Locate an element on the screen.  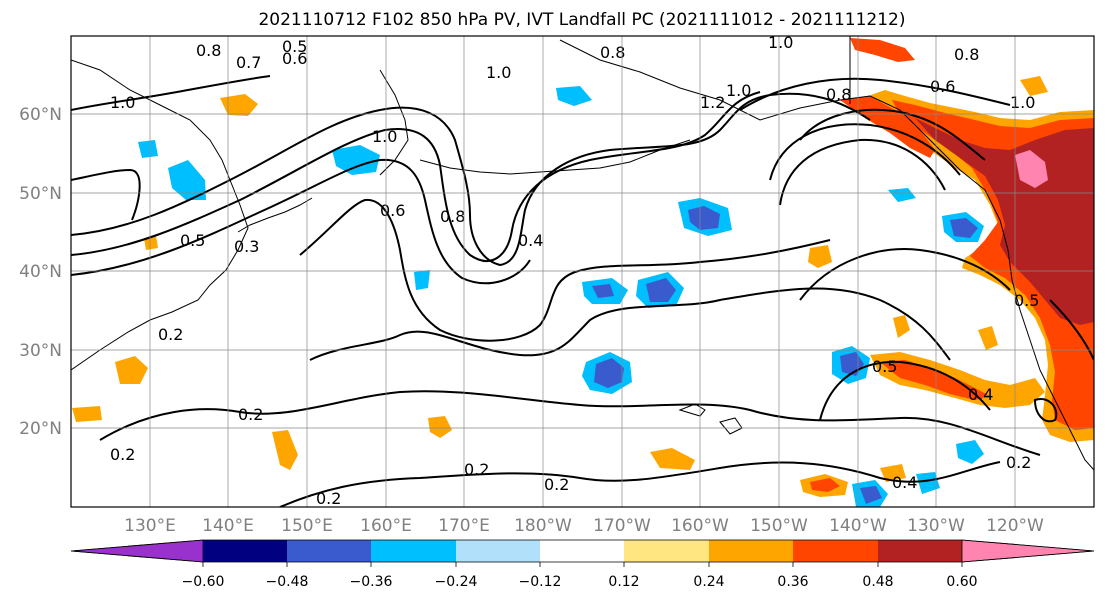
coast-northamerica is located at coordinates (1039, 330).